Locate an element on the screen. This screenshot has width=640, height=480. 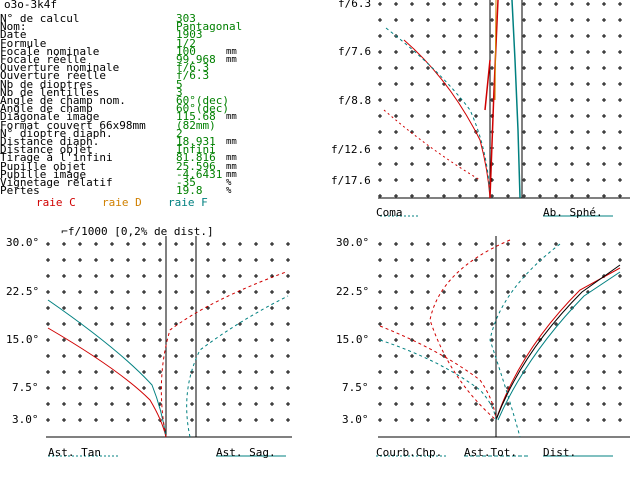
courb-chp-label: Courb.Chp. is located at coordinates (409, 452).